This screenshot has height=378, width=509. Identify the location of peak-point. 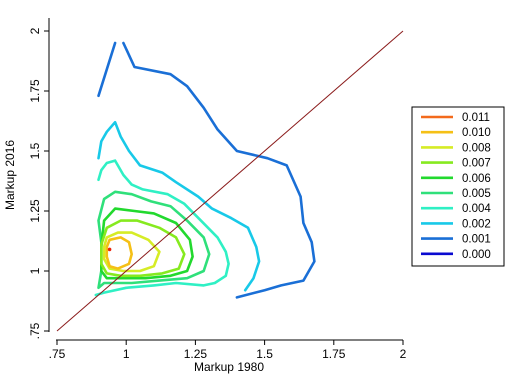
(109, 249).